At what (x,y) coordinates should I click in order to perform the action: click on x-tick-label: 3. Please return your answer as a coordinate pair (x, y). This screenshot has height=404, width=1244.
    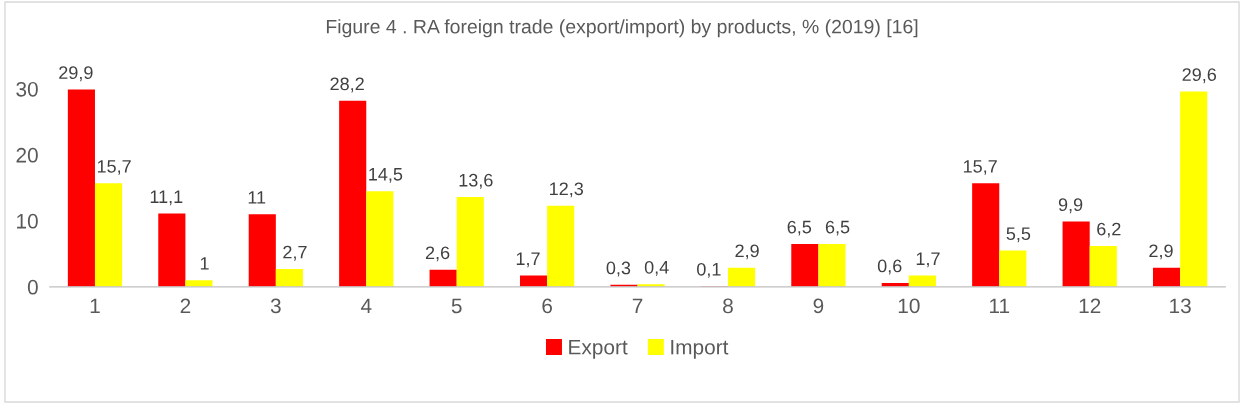
    Looking at the image, I should click on (275, 306).